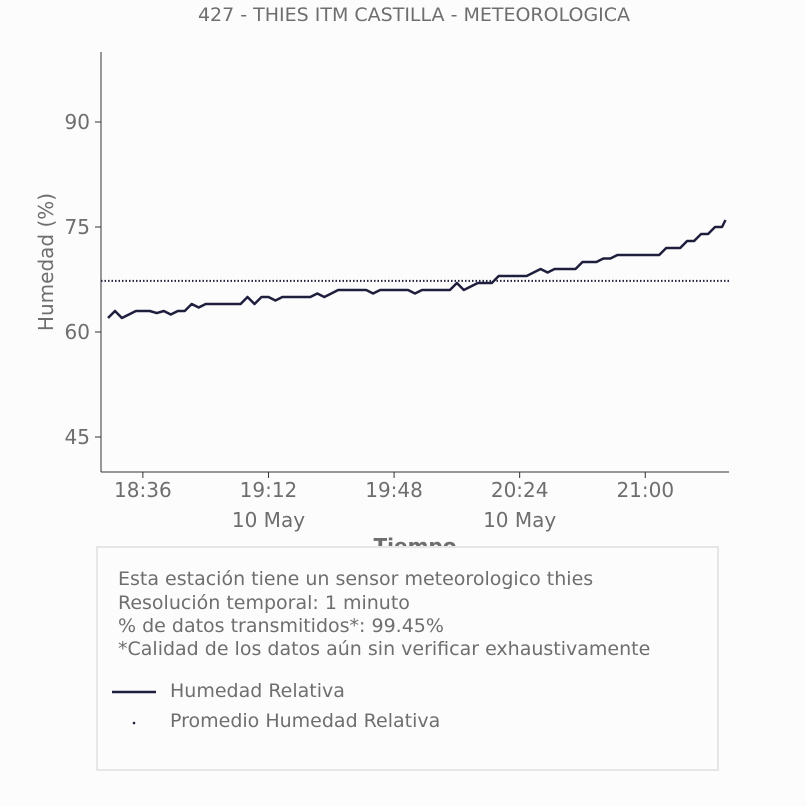 This screenshot has width=806, height=806. What do you see at coordinates (143, 490) in the screenshot?
I see `x-tick-label: 18:36` at bounding box center [143, 490].